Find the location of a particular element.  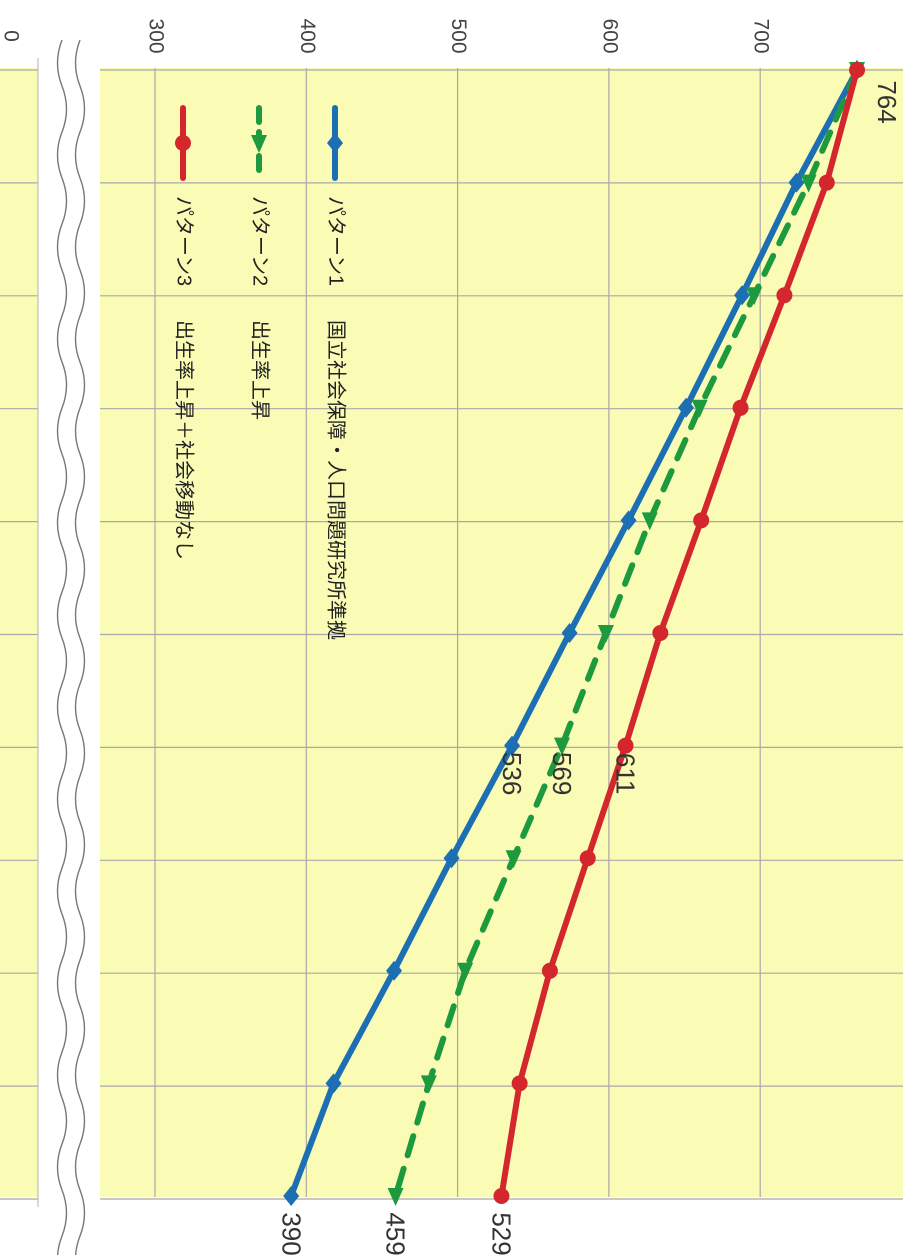

value-tick-label: 300 is located at coordinates (155, 35).